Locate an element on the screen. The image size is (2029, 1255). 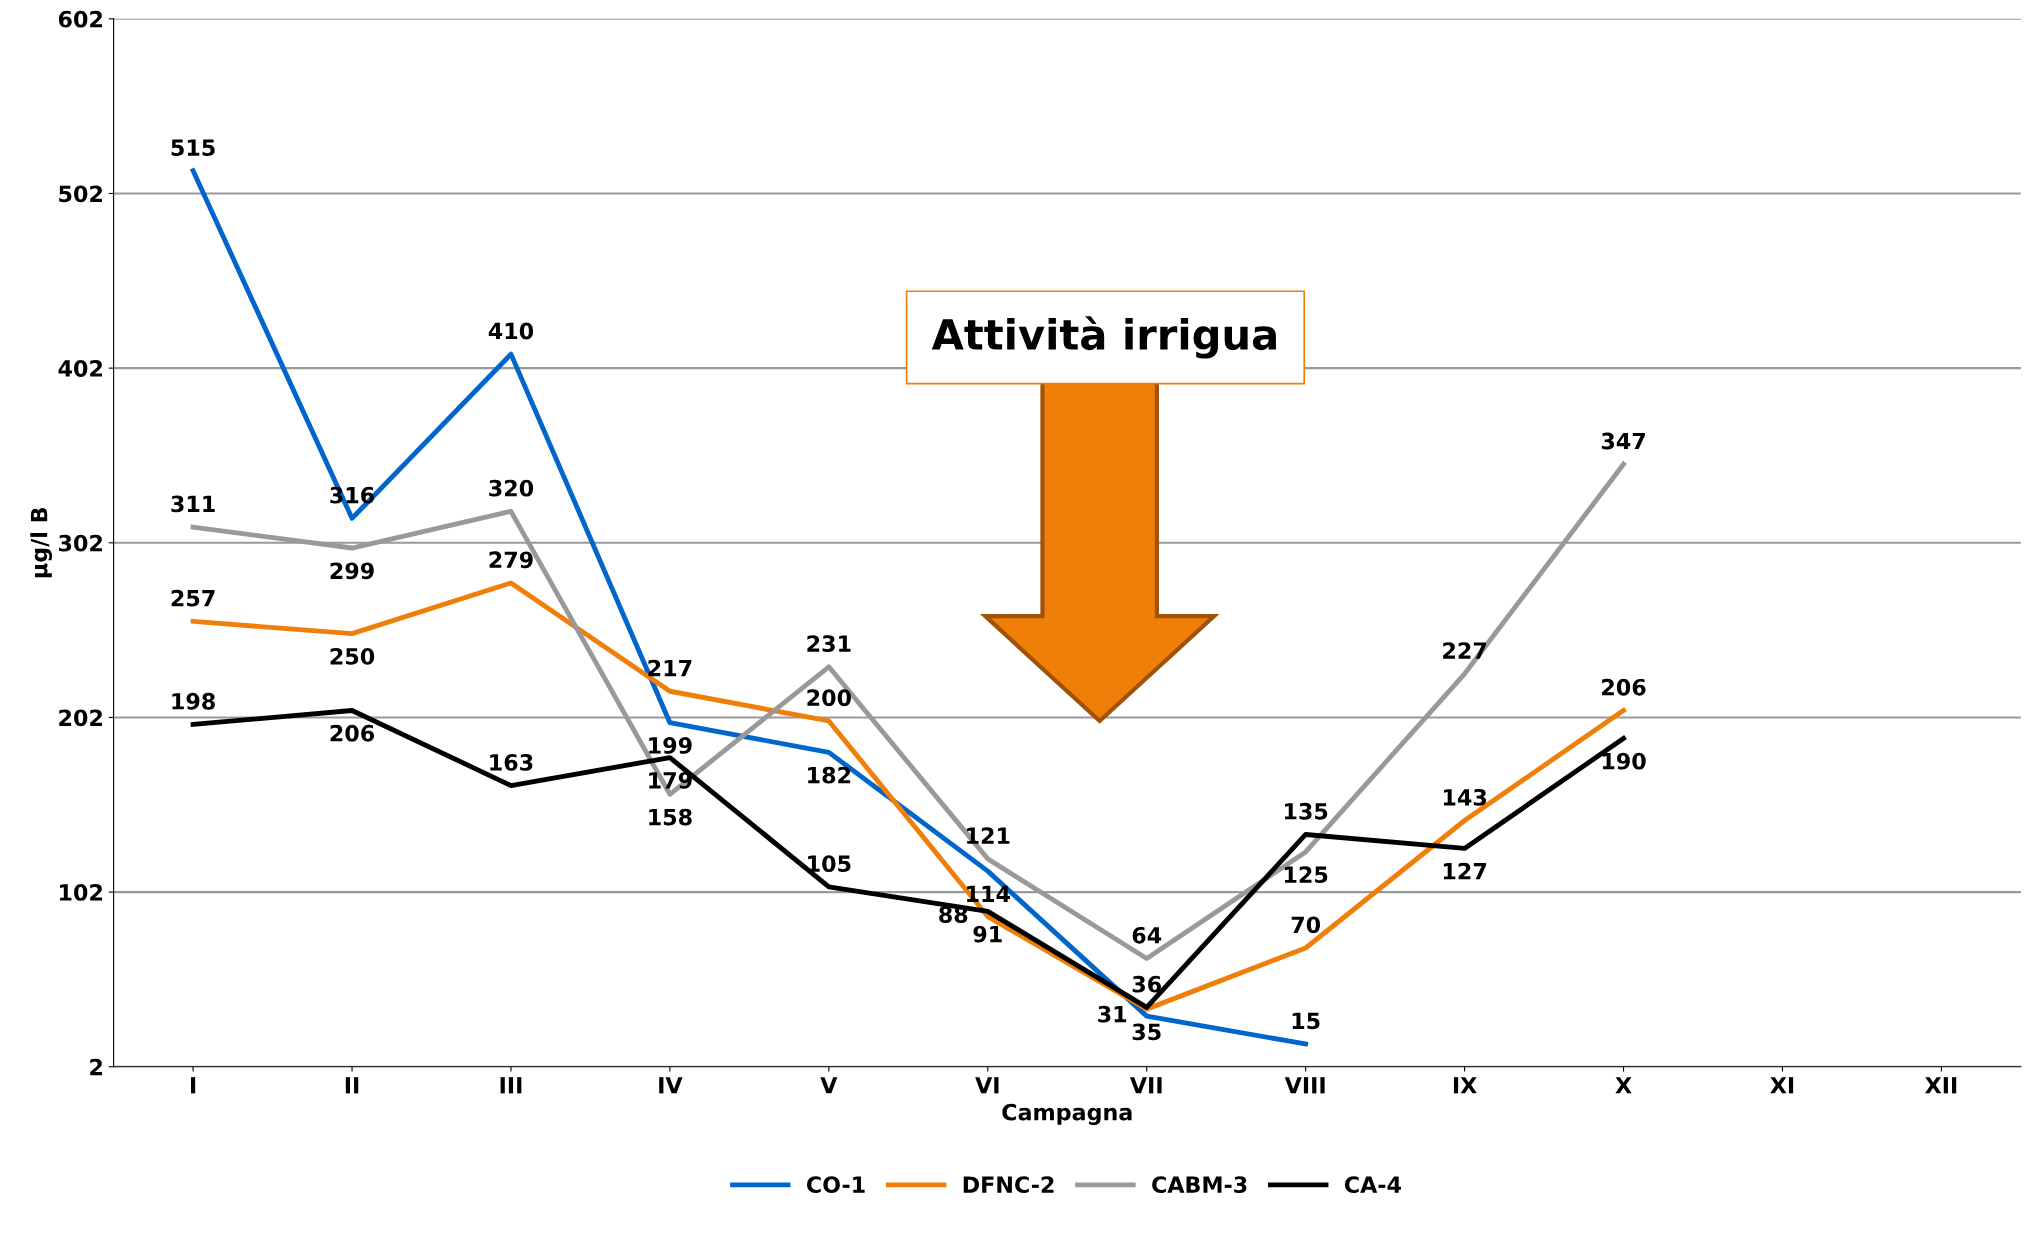
data-label: 199 is located at coordinates (670, 745).